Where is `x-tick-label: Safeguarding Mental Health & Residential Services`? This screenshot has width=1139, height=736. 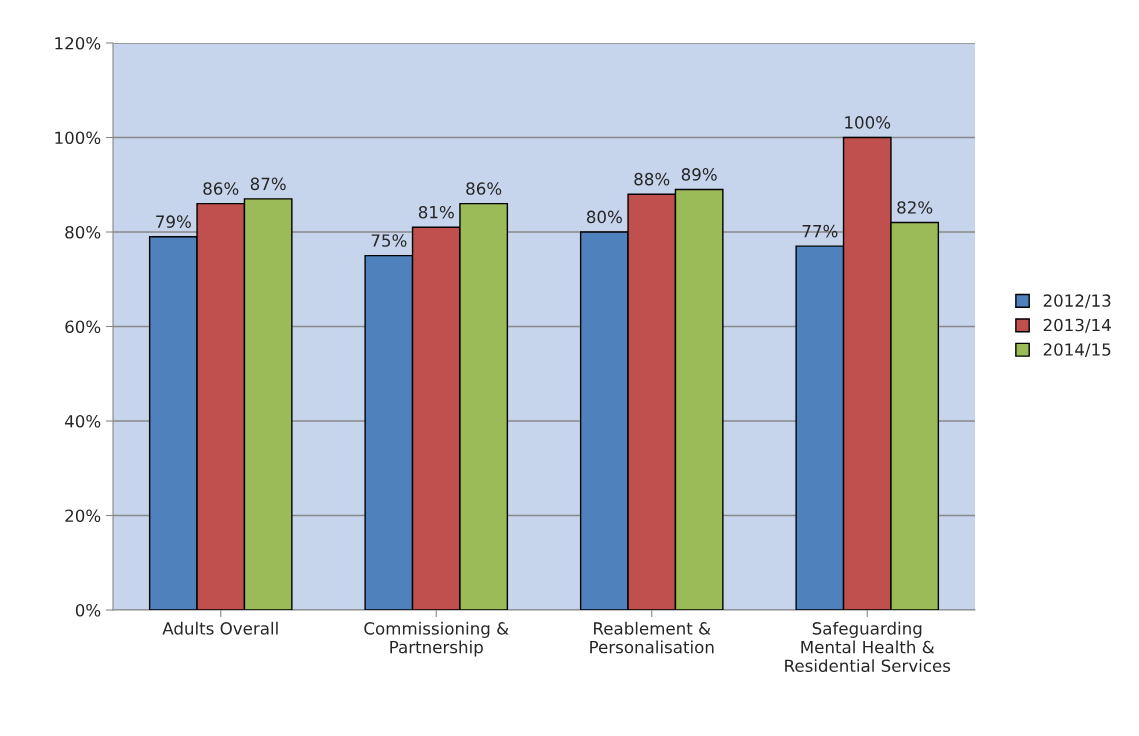 x-tick-label: Safeguarding Mental Health & Residential Services is located at coordinates (868, 647).